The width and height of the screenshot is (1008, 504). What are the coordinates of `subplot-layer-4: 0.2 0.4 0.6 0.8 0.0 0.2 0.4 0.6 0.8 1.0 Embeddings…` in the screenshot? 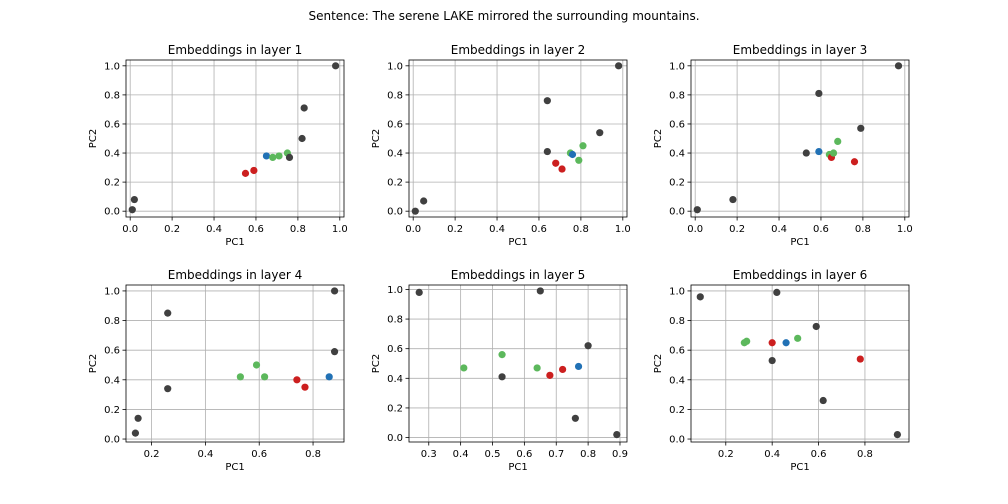 It's located at (216, 370).